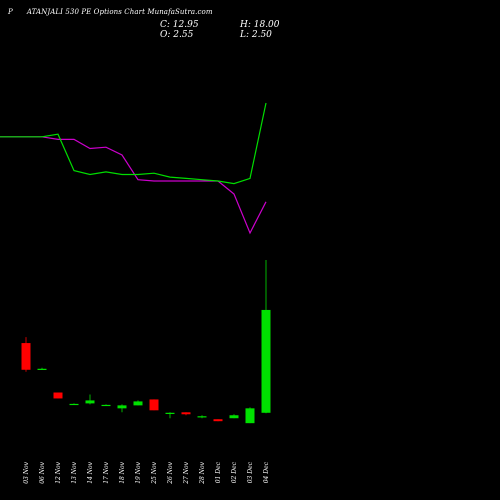 This screenshot has width=500, height=500. I want to click on x-tick-label: 01 Dec, so click(218, 472).